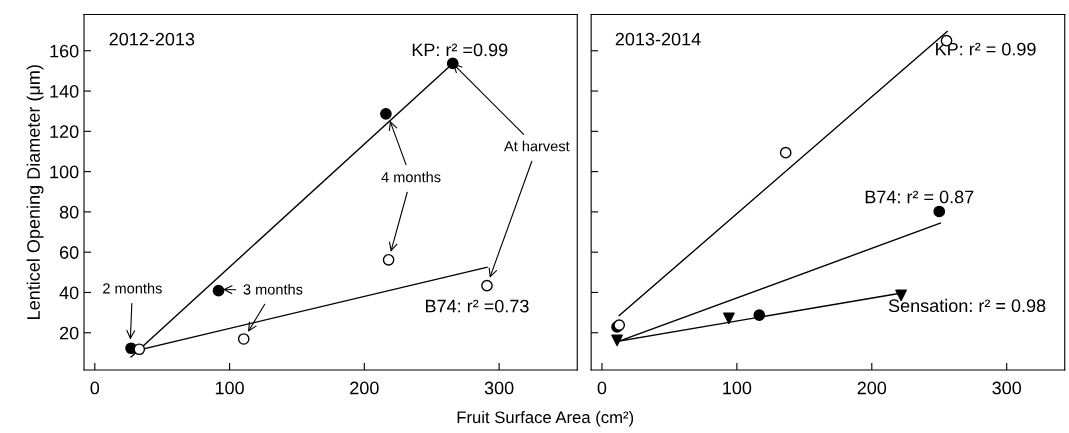 Image resolution: width=1069 pixels, height=433 pixels. Describe the element at coordinates (919, 197) in the screenshot. I see `series-label: B74: r² = 0.87` at that location.